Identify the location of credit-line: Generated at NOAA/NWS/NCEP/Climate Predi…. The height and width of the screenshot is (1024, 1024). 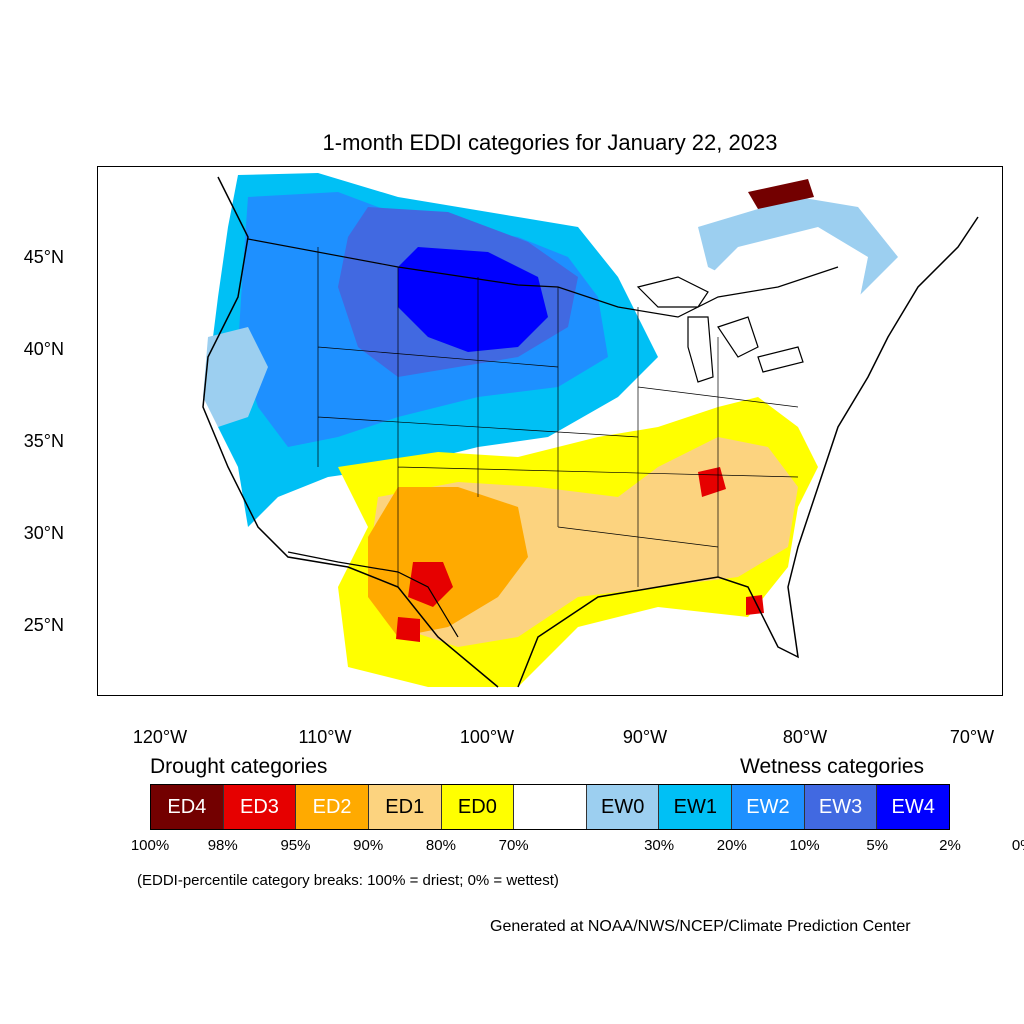
(700, 926).